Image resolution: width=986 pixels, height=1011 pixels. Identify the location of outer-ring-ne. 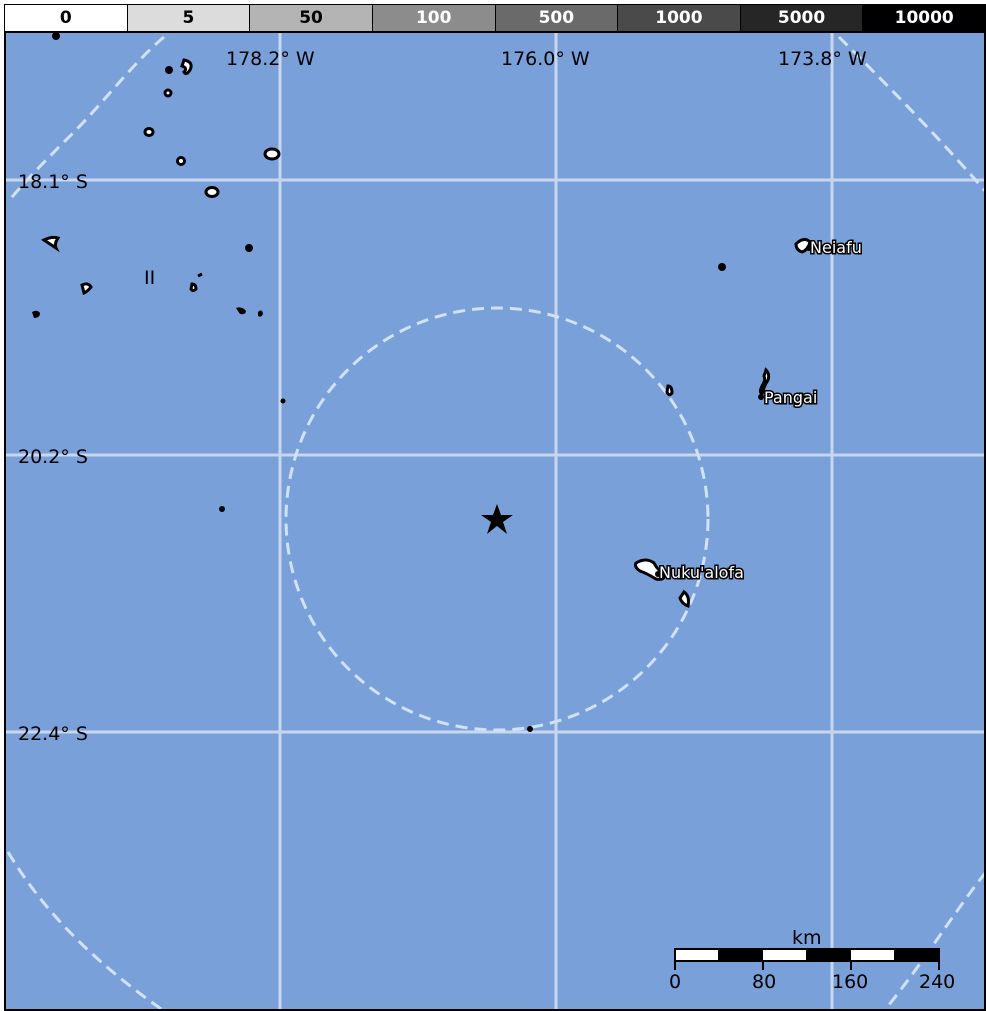
(911, 114).